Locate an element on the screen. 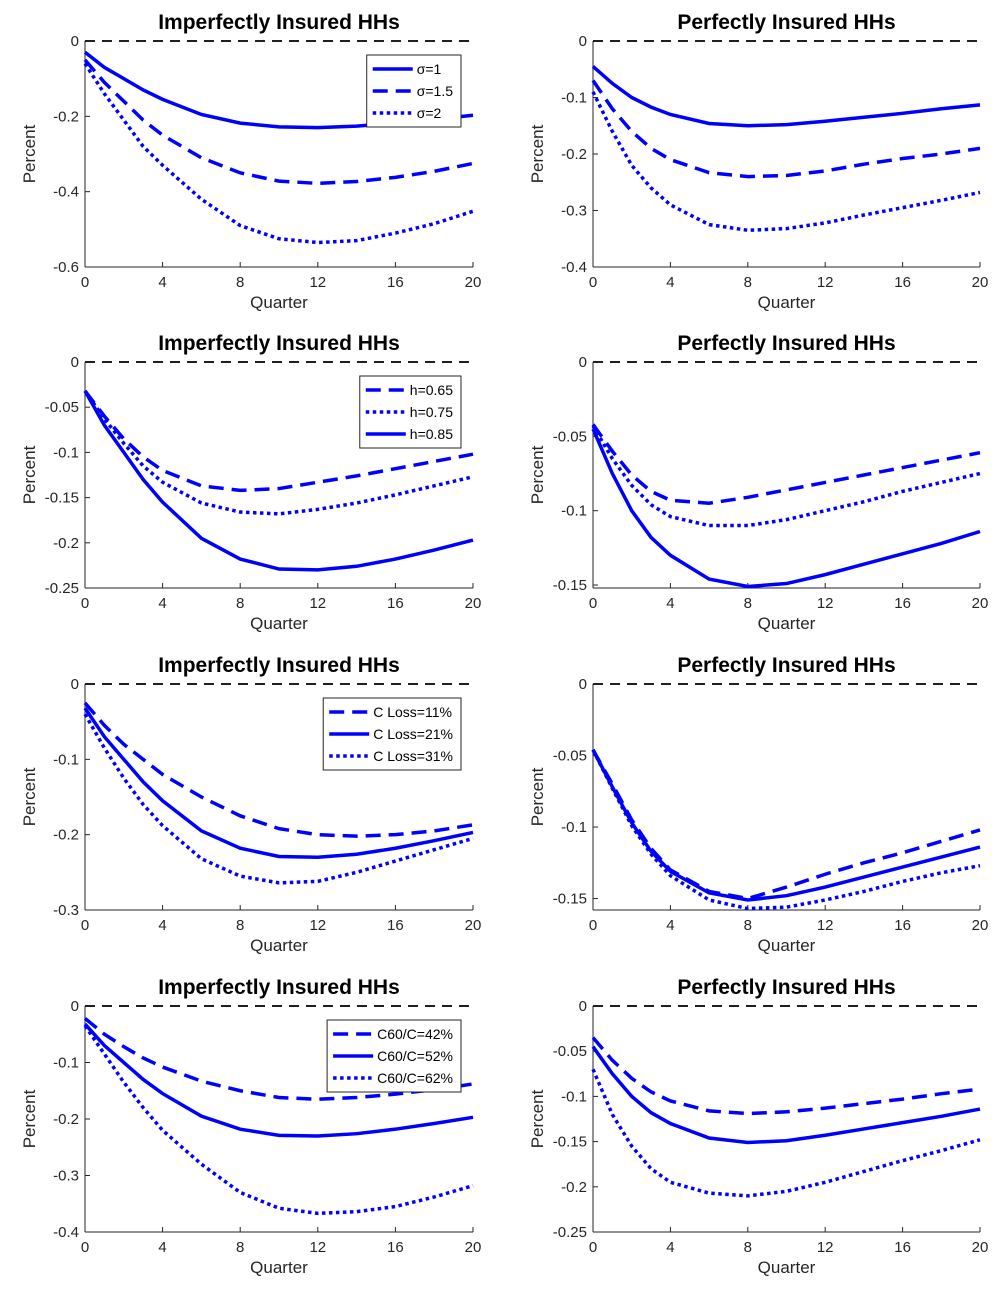 This screenshot has height=1289, width=995. legend-label: C60/C=52% is located at coordinates (415, 1056).